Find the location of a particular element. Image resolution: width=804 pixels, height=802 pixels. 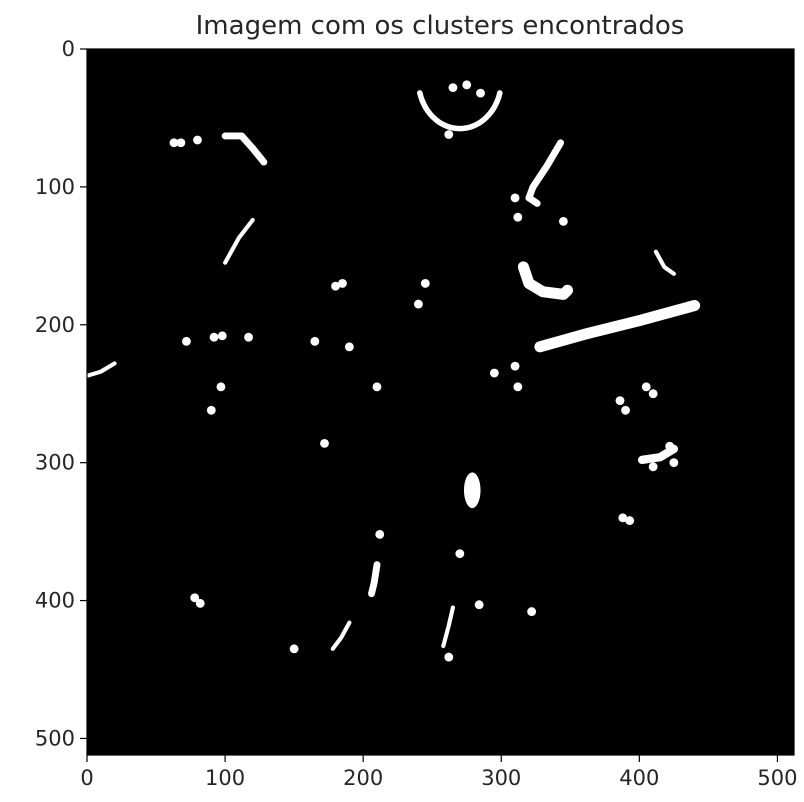

y-tick-label: 100 is located at coordinates (55, 187).